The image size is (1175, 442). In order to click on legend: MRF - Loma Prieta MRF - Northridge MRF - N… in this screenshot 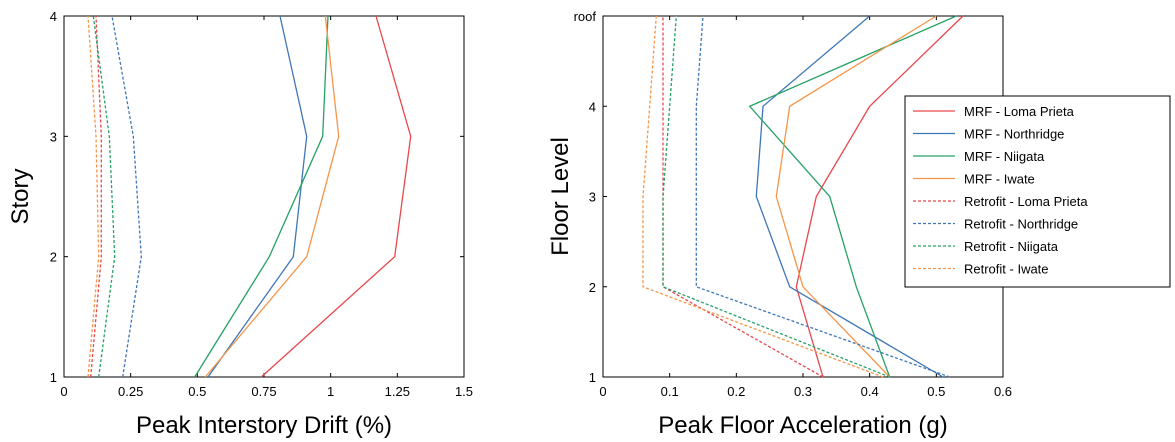, I will do `click(1037, 191)`.